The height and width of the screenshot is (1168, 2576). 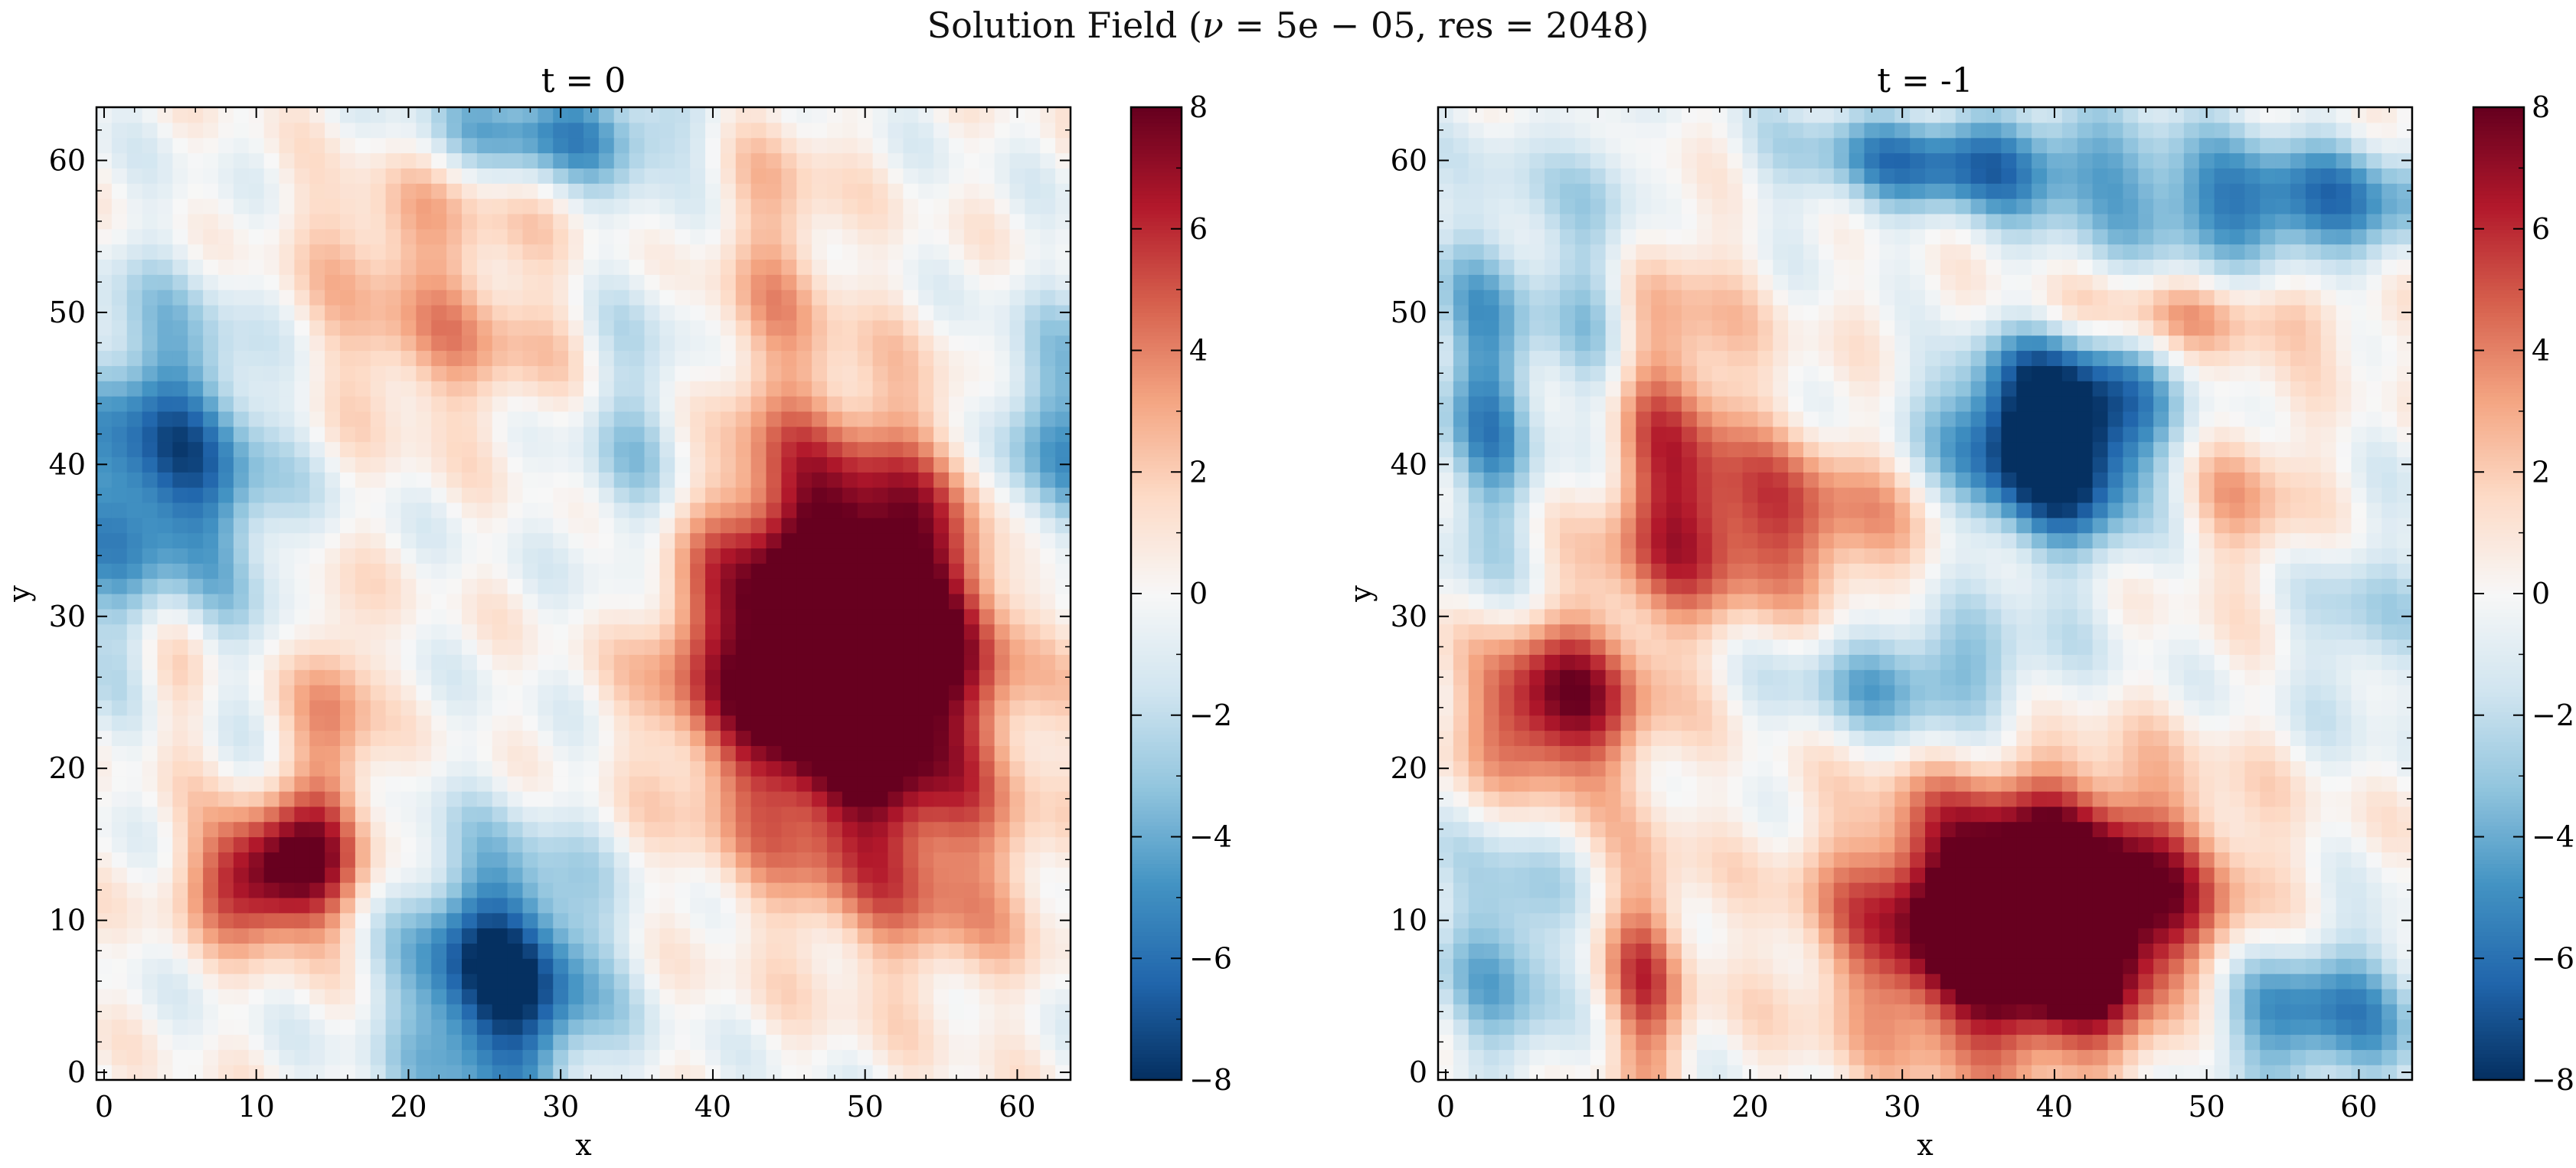 What do you see at coordinates (1156, 284) in the screenshot?
I see `colorbar-segment` at bounding box center [1156, 284].